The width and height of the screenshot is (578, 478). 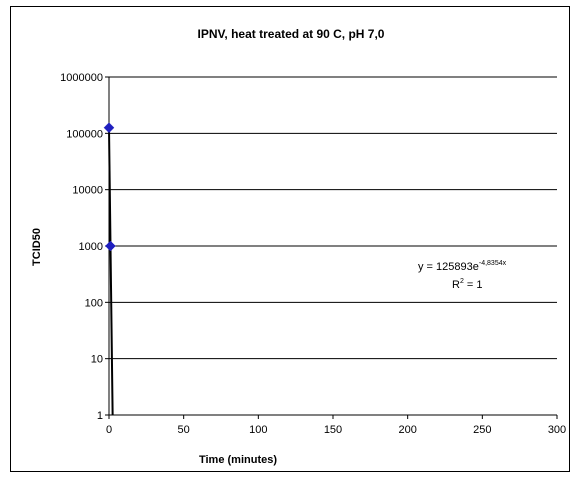 What do you see at coordinates (473, 285) in the screenshot?
I see `r-squared-value: = 1` at bounding box center [473, 285].